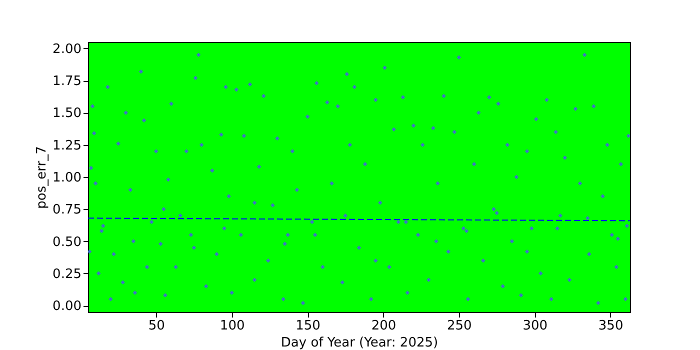  Describe the element at coordinates (42, 177) in the screenshot. I see `y-axis-title: pos_err_7` at that location.